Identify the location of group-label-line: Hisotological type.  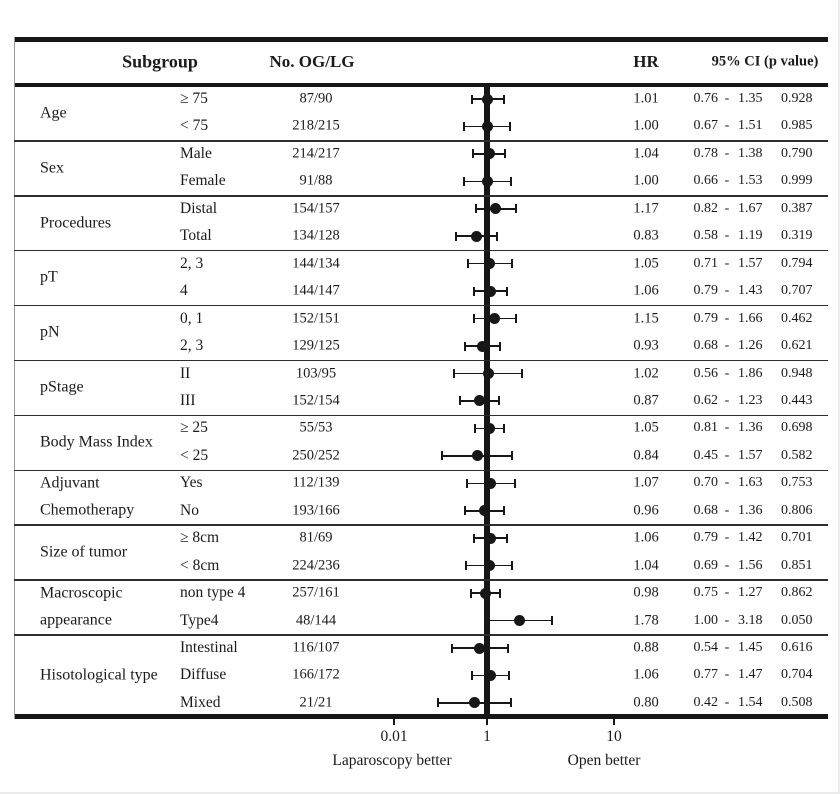
(99, 675).